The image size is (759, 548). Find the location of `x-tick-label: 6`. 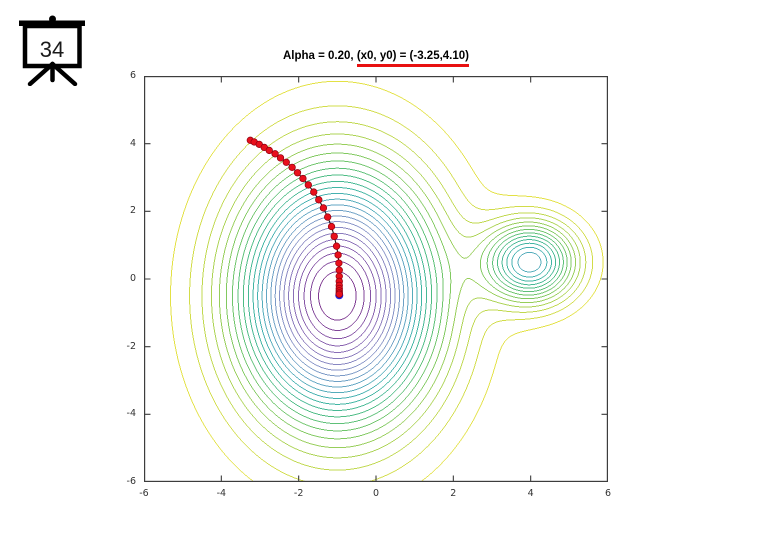

x-tick-label: 6 is located at coordinates (608, 493).